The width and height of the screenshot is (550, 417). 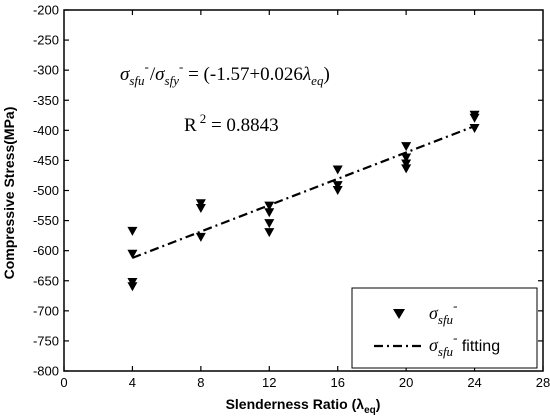 What do you see at coordinates (46, 340) in the screenshot?
I see `y-tick-label: -750` at bounding box center [46, 340].